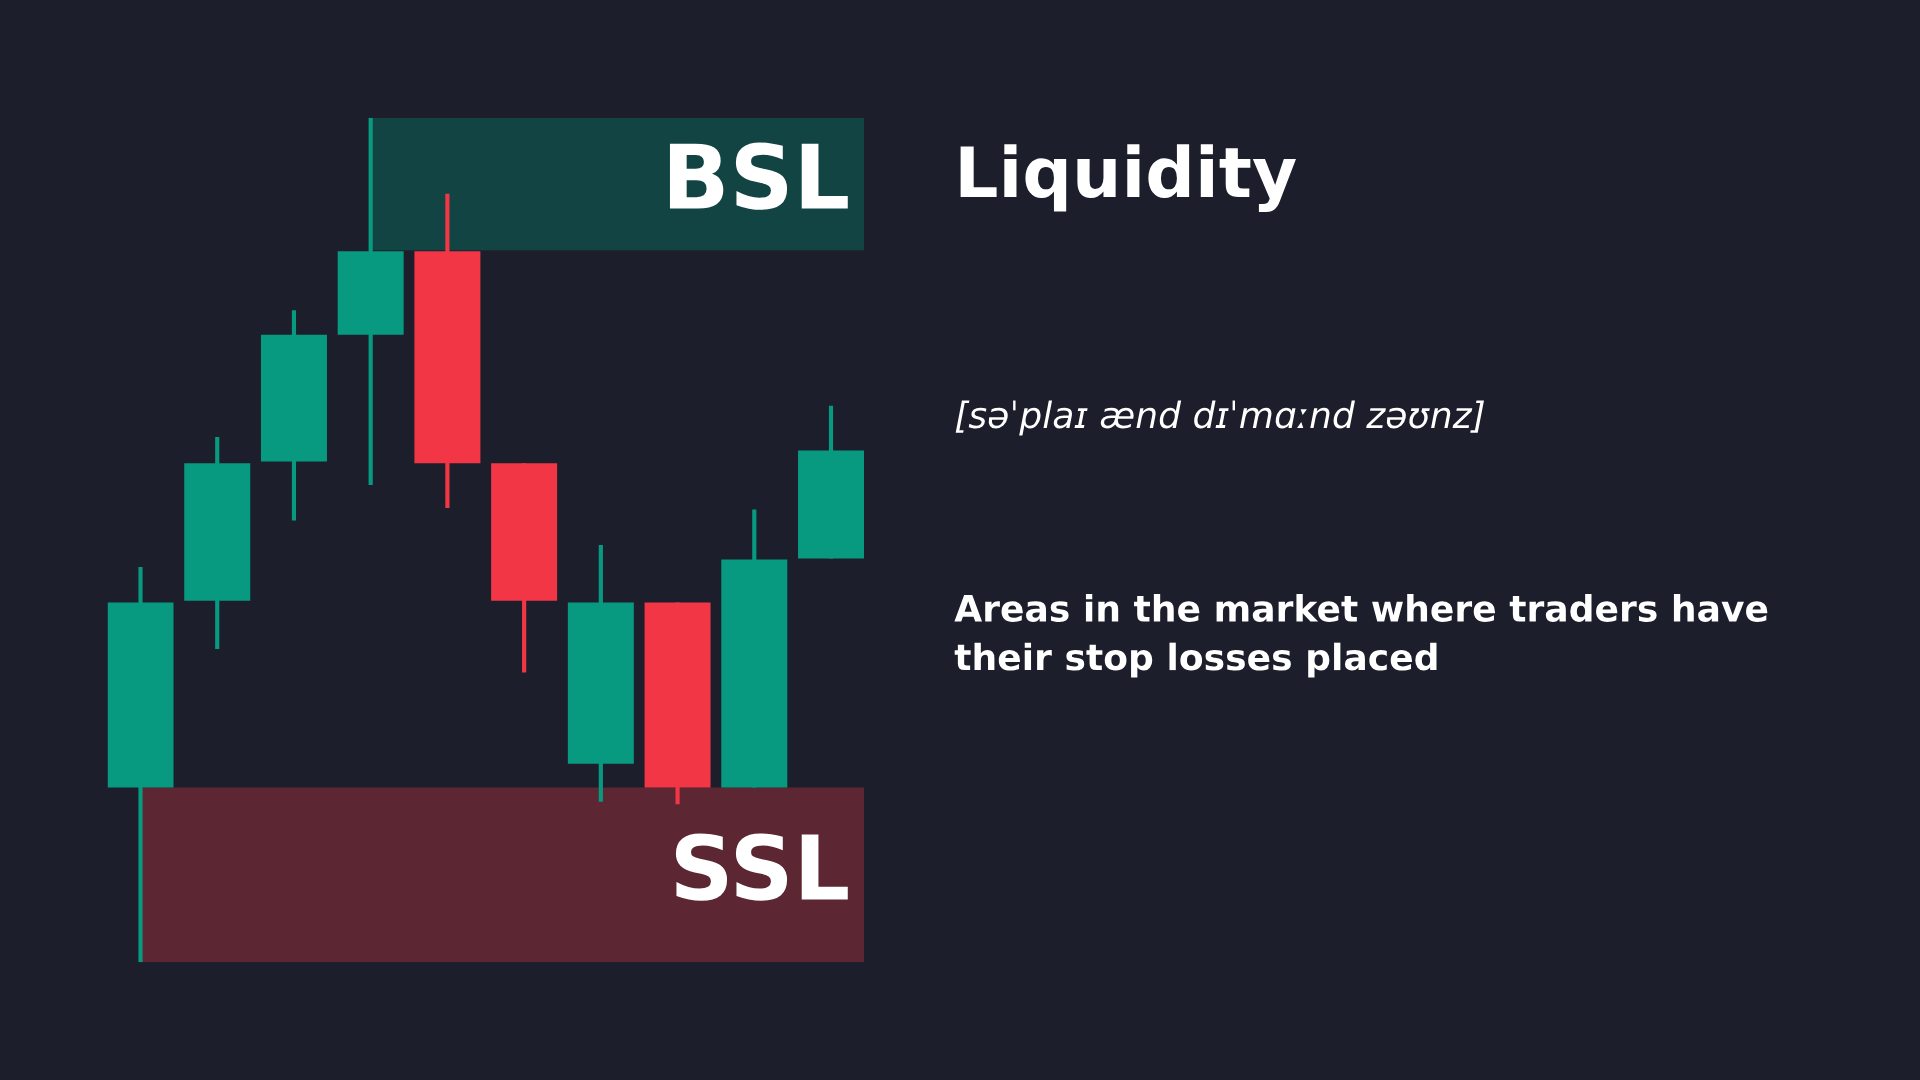 The width and height of the screenshot is (1920, 1080). Describe the element at coordinates (1219, 418) in the screenshot. I see `text: [səˈplaɪ ænd dɪˈmɑːnd zəʊnz]` at that location.